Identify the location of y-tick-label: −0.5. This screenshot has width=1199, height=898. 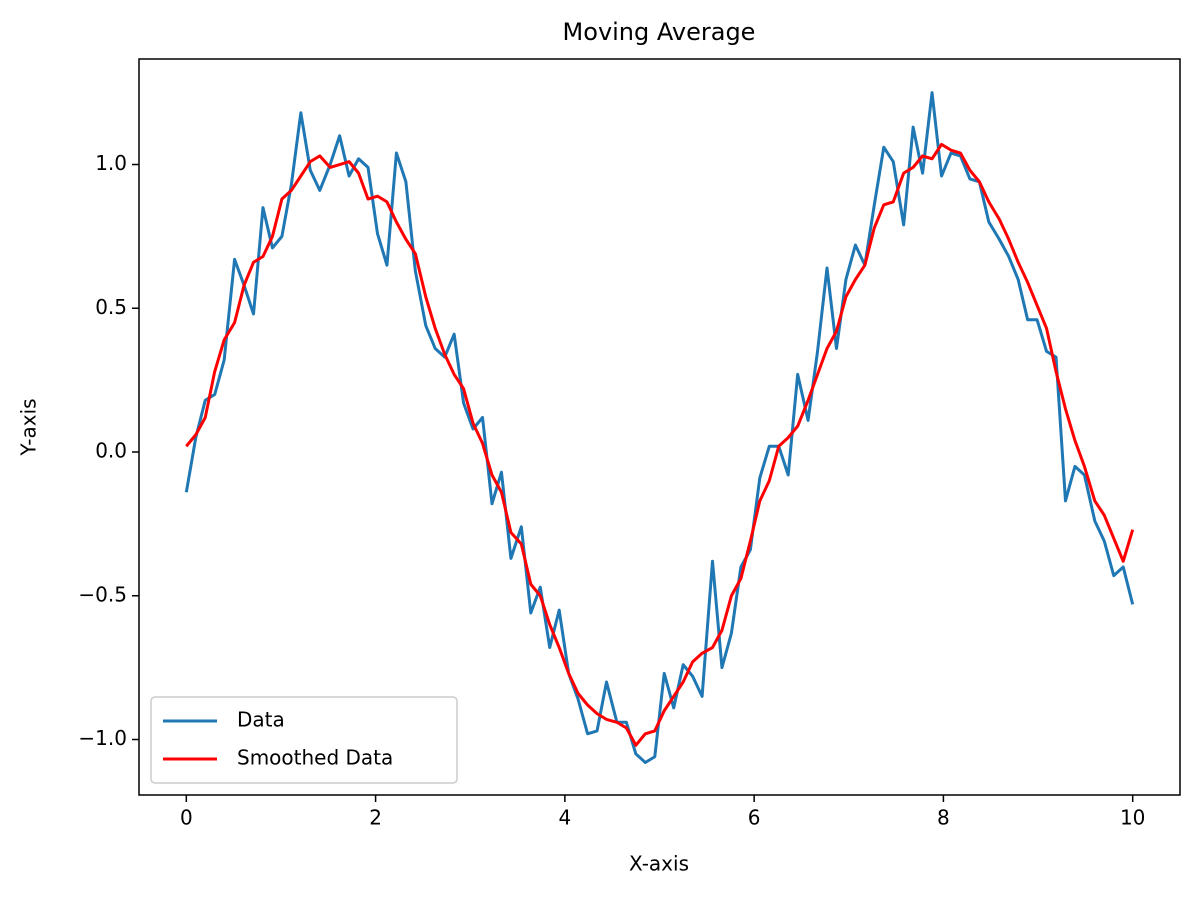
(102, 594).